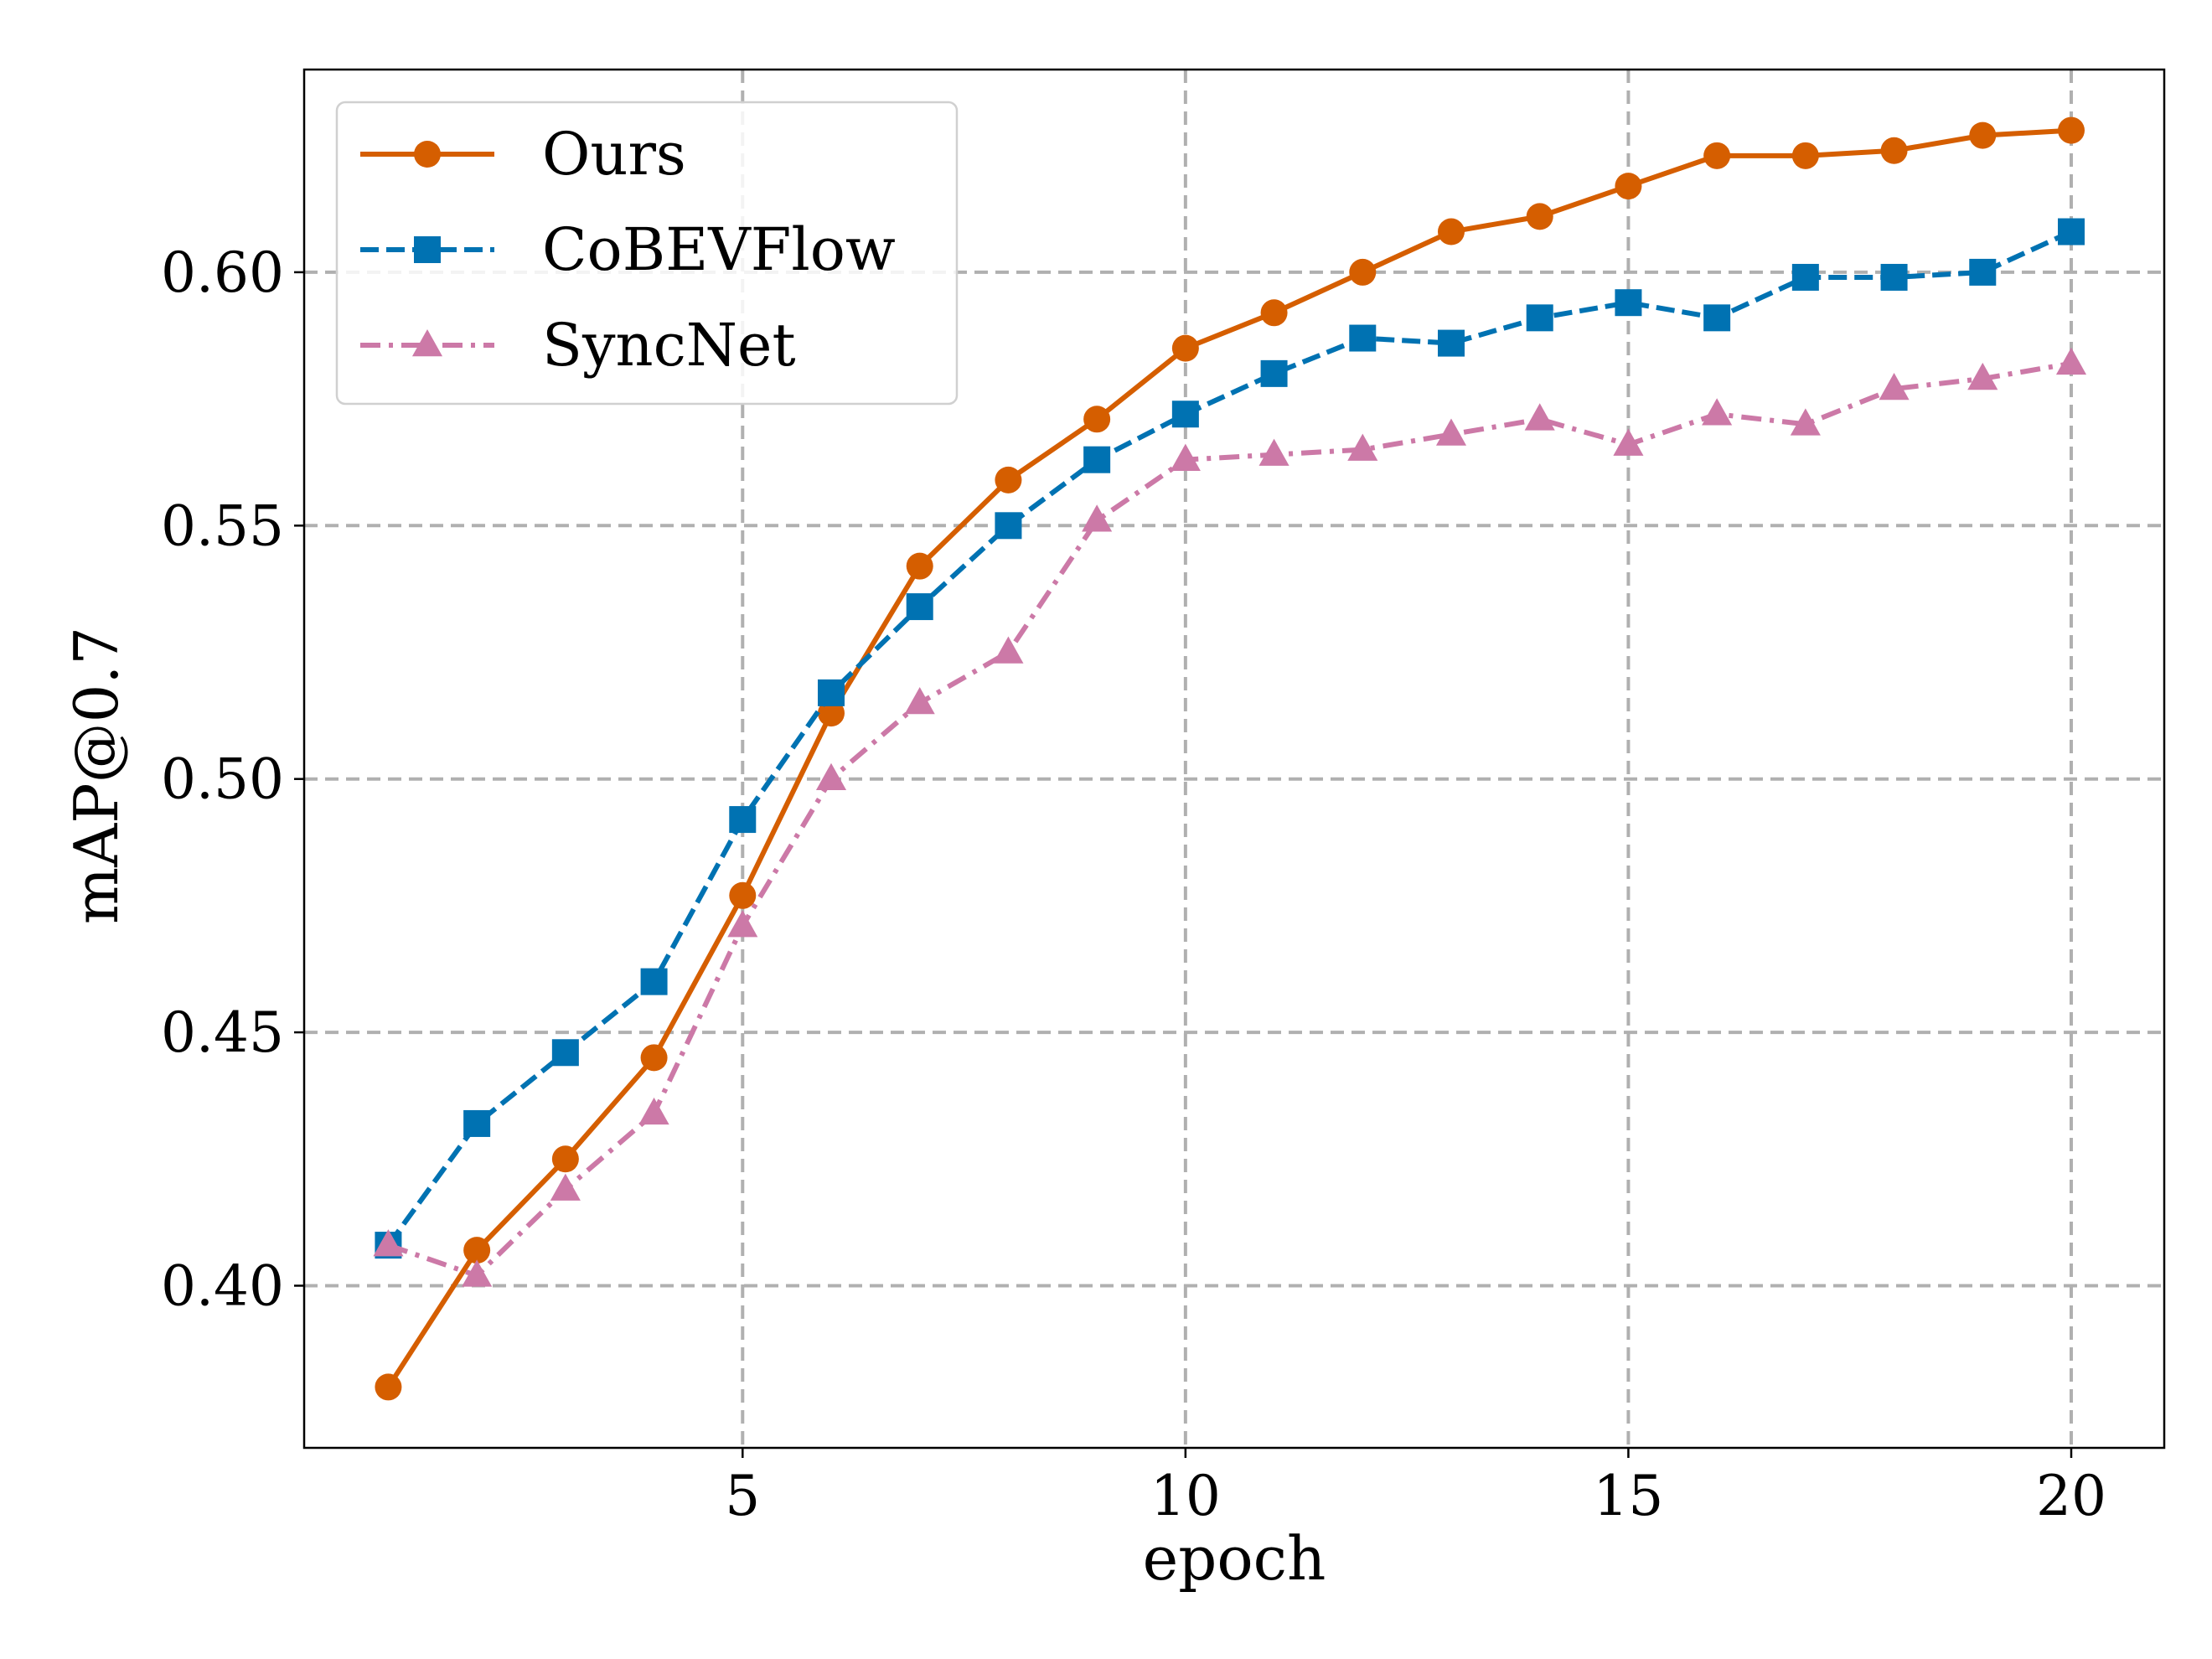  What do you see at coordinates (1234, 1558) in the screenshot?
I see `x-axis-label: epoch` at bounding box center [1234, 1558].